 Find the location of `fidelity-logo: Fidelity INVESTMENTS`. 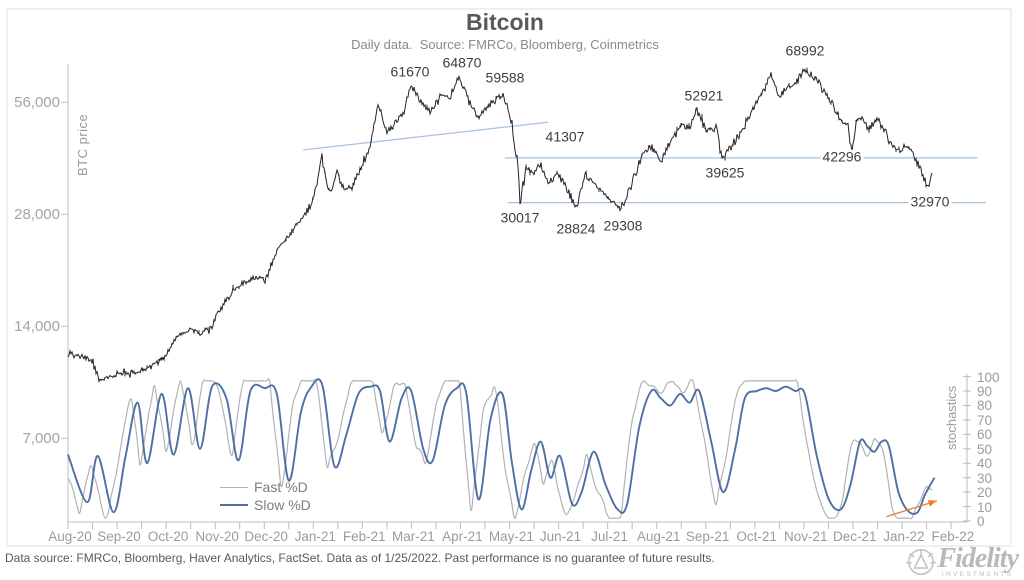

fidelity-logo: Fidelity INVESTMENTS is located at coordinates (962, 560).